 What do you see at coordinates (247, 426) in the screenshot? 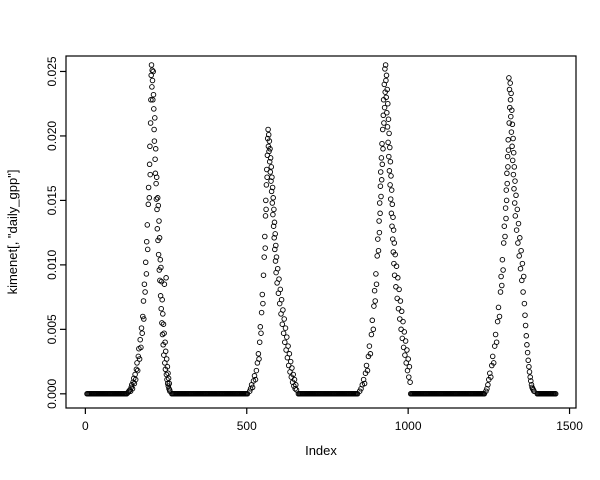
I see `x-tick-label: 500` at bounding box center [247, 426].